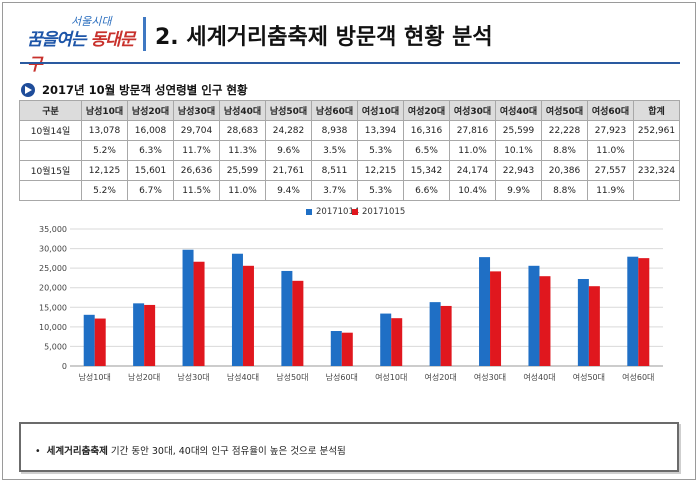 This screenshot has height=483, width=700. Describe the element at coordinates (610, 190) in the screenshot. I see `table-cell: 11.9%` at that location.